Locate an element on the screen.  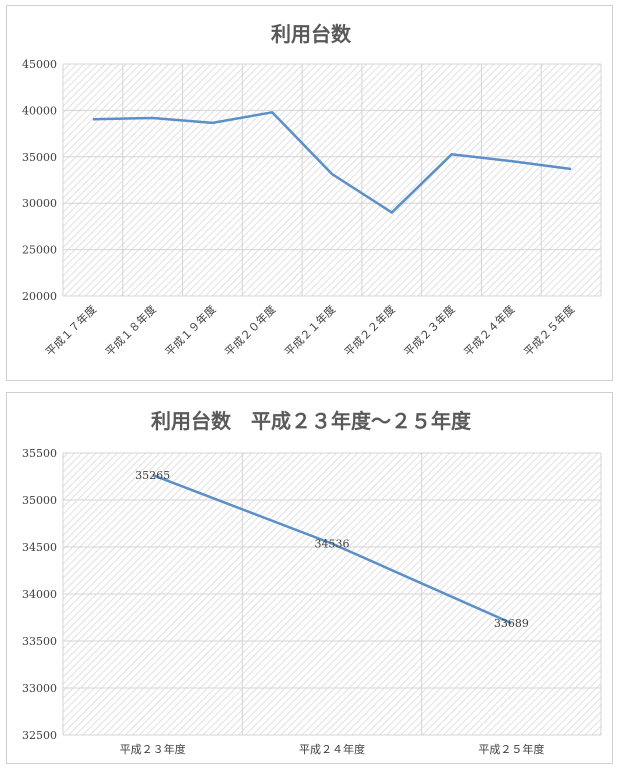
y-tick-label: 45000 is located at coordinates (39, 64).